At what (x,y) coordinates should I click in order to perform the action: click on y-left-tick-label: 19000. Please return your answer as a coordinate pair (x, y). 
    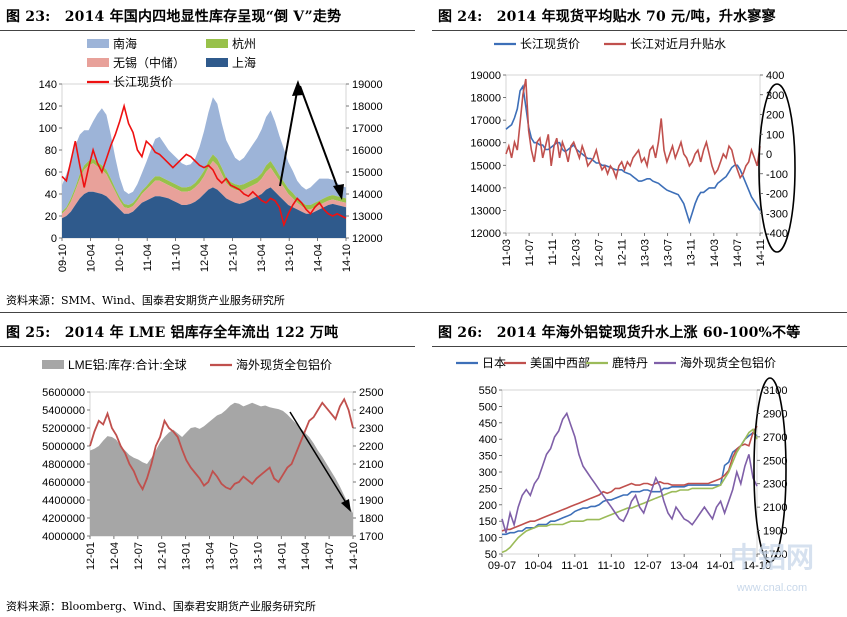
    Looking at the image, I should click on (485, 76).